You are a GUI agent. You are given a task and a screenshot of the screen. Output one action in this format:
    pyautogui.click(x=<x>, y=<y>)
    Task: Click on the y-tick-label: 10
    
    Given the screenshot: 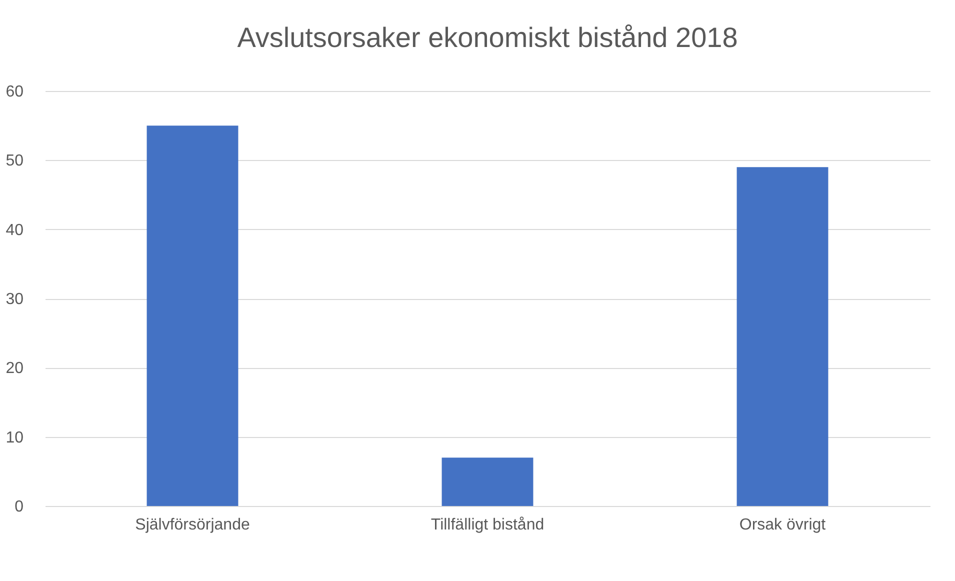 What is the action you would take?
    pyautogui.click(x=15, y=437)
    